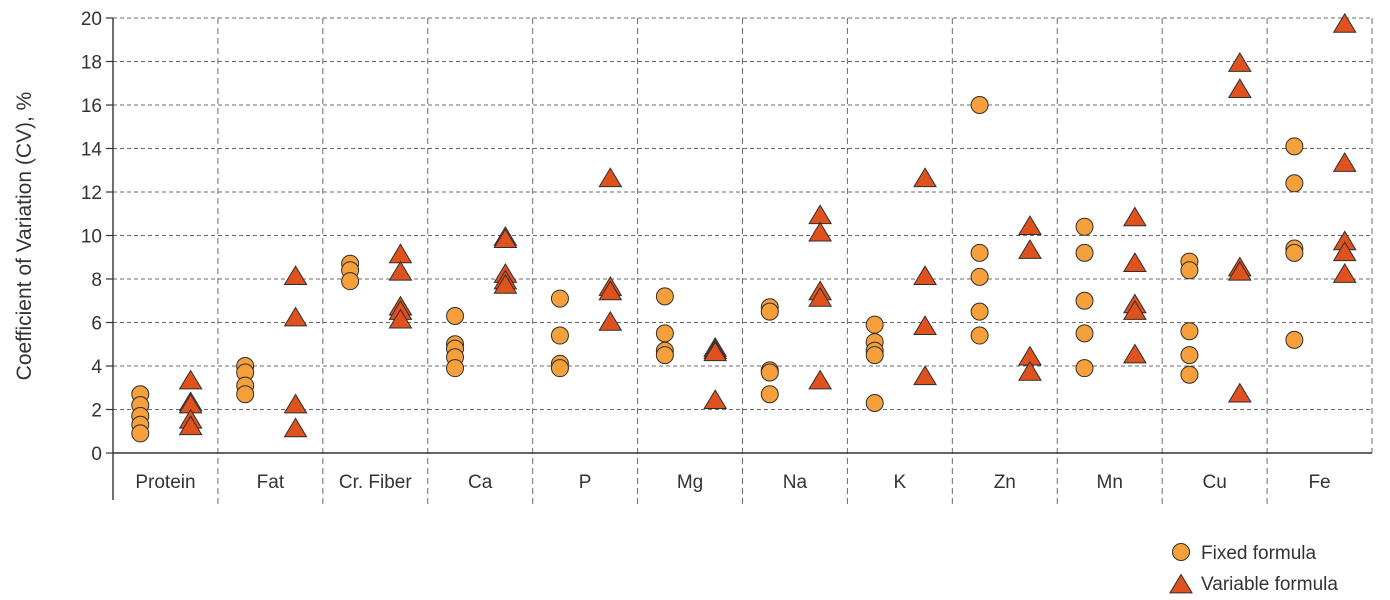 The height and width of the screenshot is (600, 1390). I want to click on y-tick-label: 20, so click(91, 19).